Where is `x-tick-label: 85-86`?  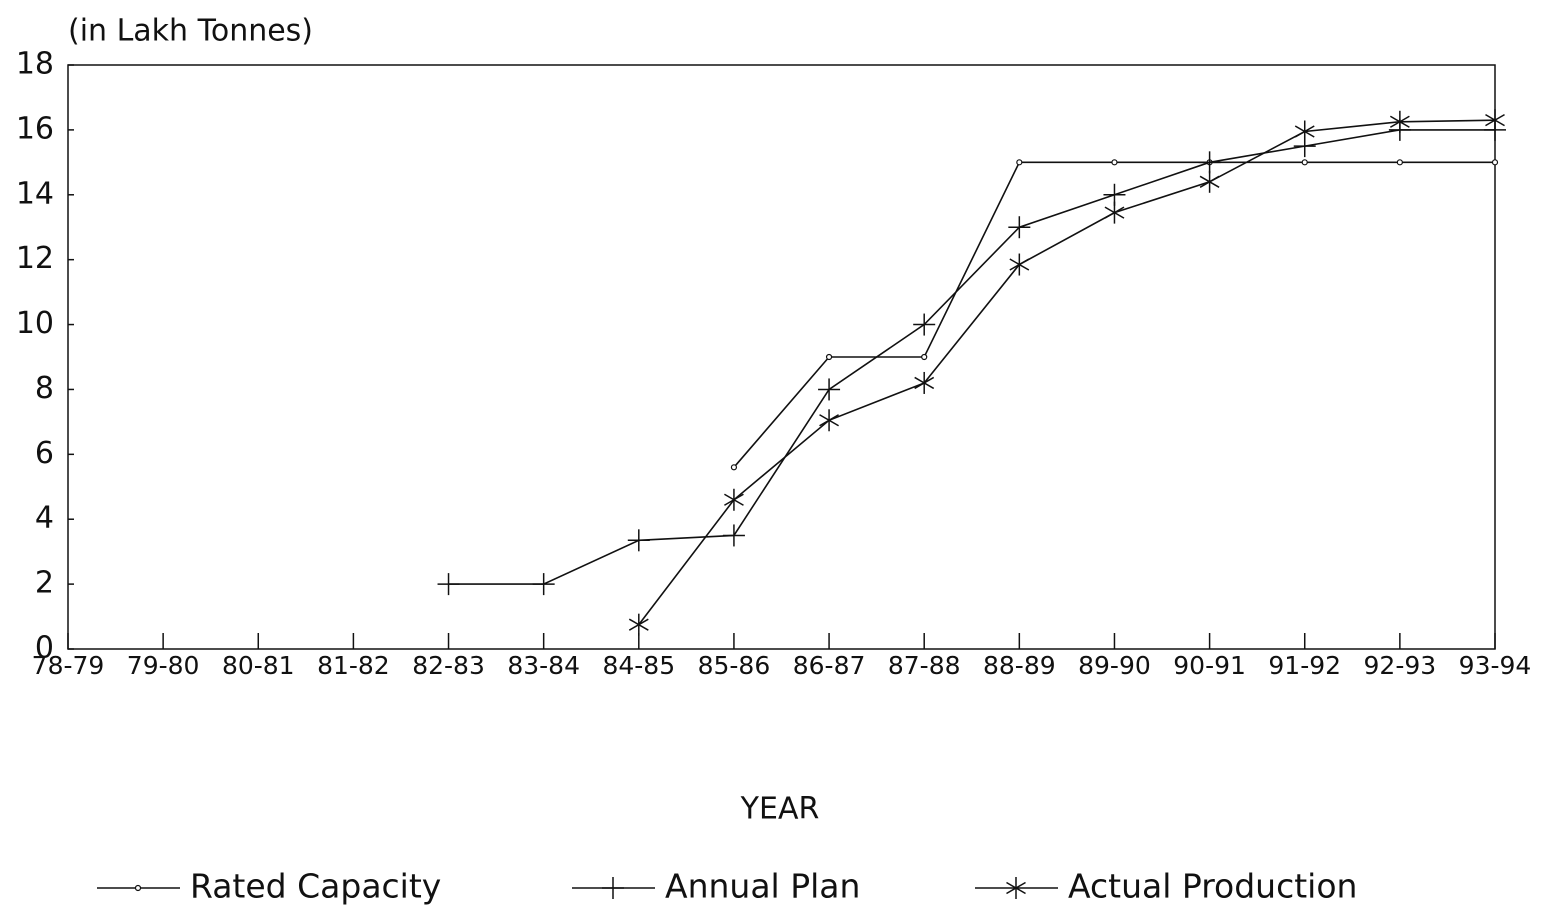 x-tick-label: 85-86 is located at coordinates (734, 665).